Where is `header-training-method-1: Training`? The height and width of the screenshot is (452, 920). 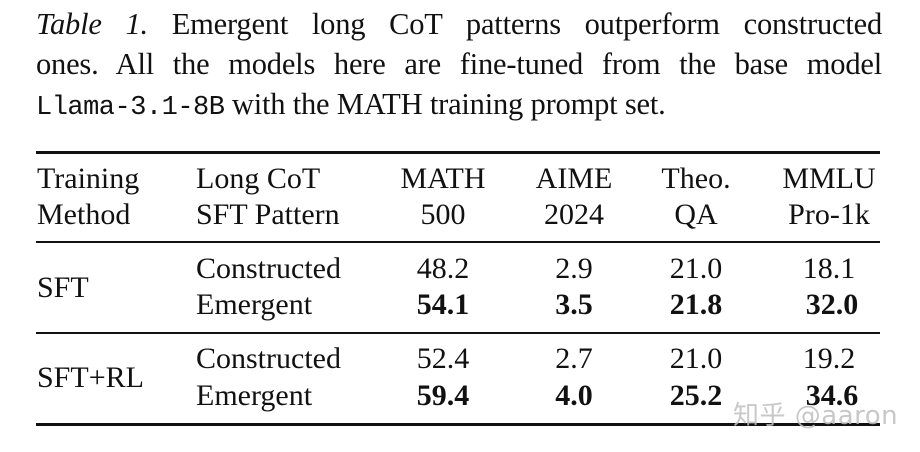
header-training-method-1: Training is located at coordinates (88, 178).